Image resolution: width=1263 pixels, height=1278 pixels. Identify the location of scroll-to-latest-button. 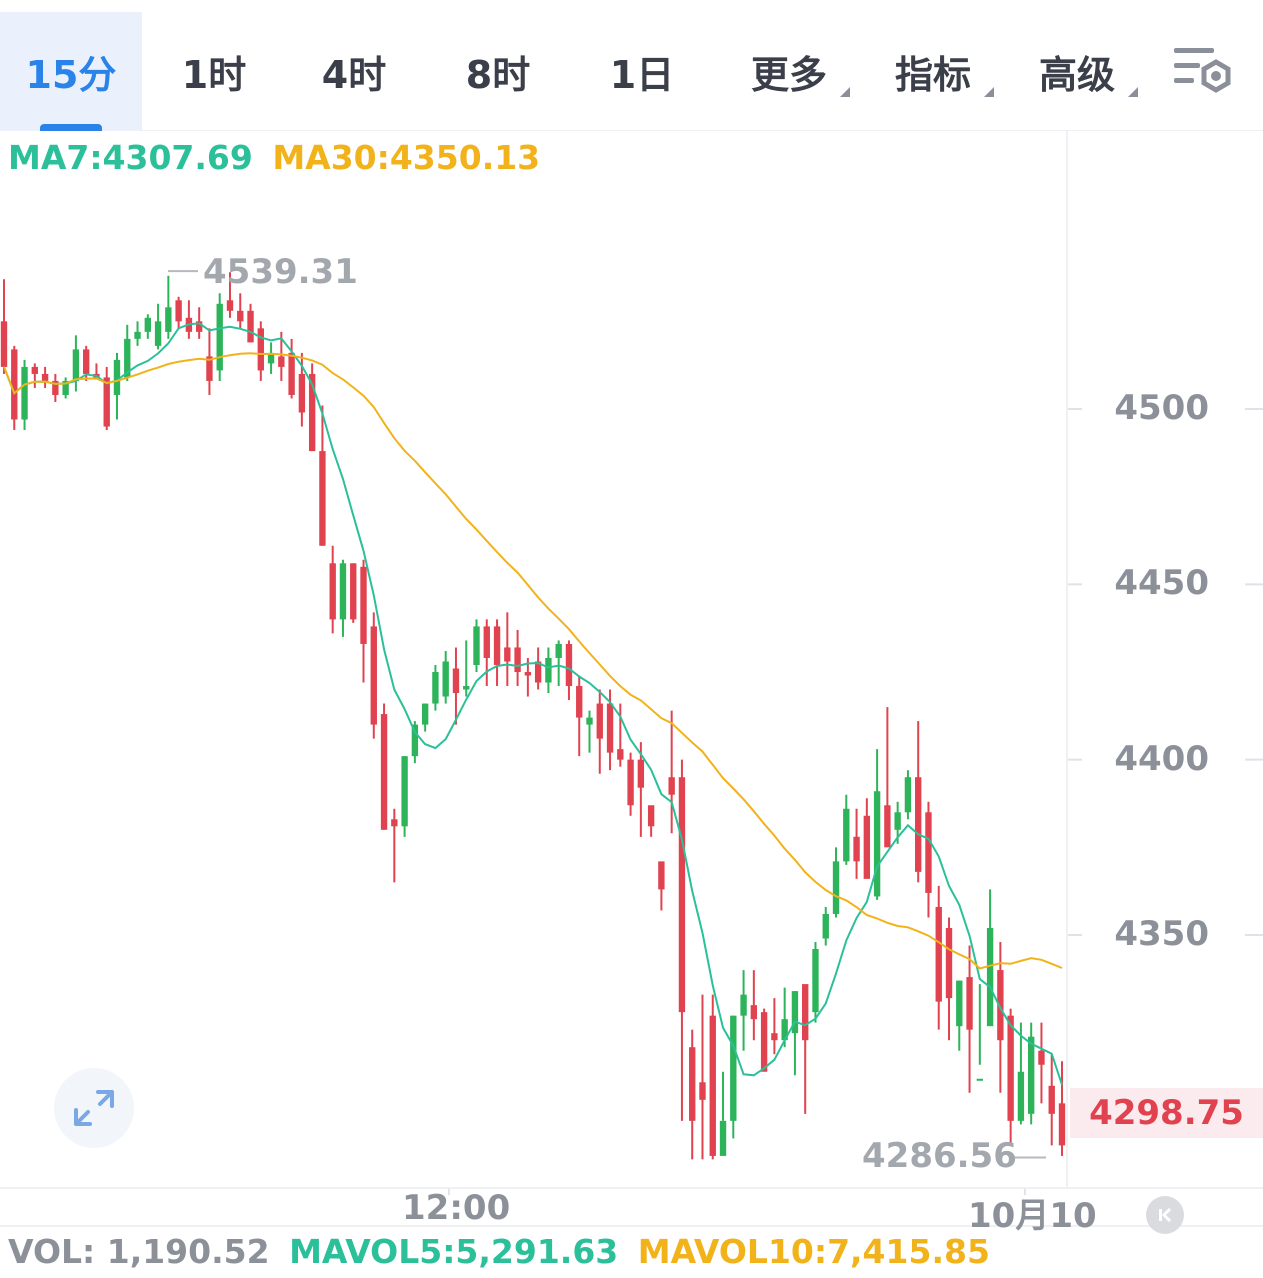
(1165, 1215).